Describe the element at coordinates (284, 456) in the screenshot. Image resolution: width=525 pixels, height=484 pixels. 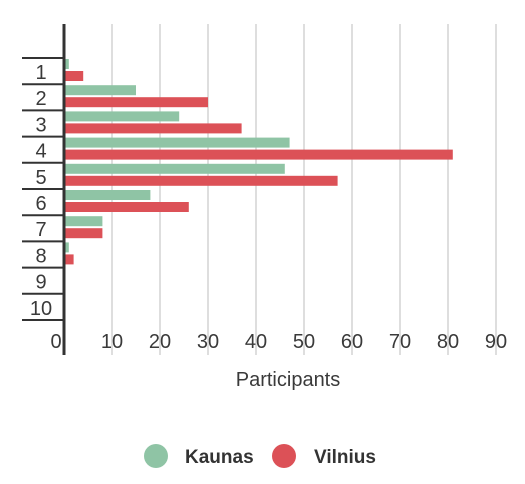
I see `legend-marker-vilnius` at that location.